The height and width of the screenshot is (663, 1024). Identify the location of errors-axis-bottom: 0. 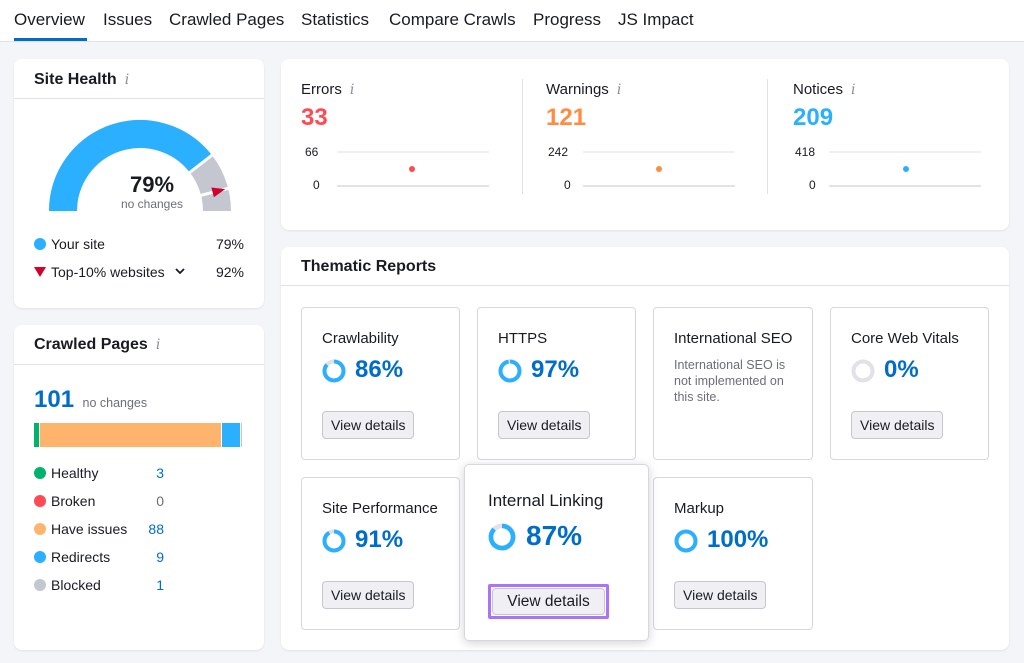
(316, 185).